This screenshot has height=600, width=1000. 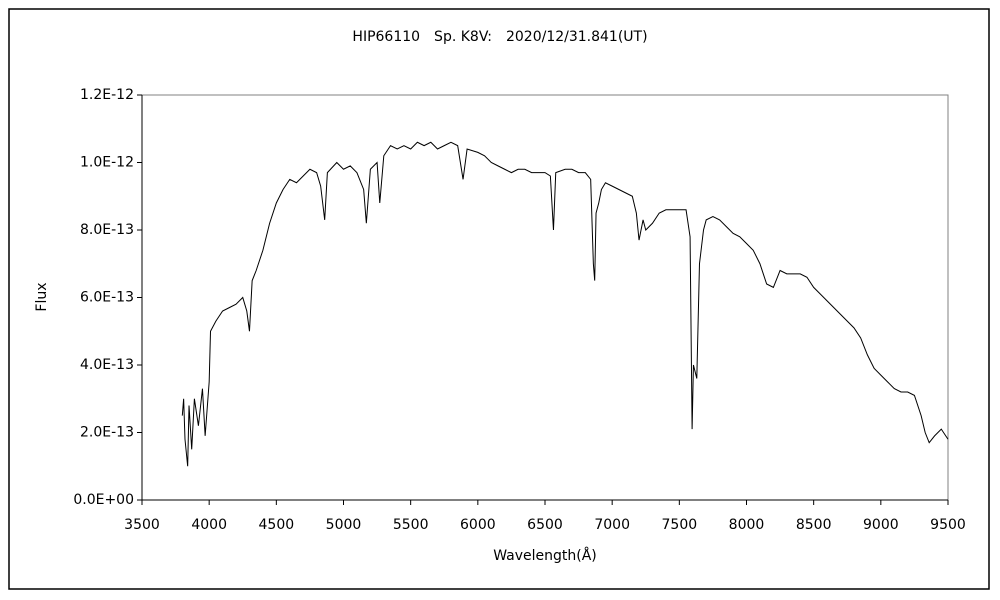 I want to click on x-tick-label: 9500, so click(x=948, y=525).